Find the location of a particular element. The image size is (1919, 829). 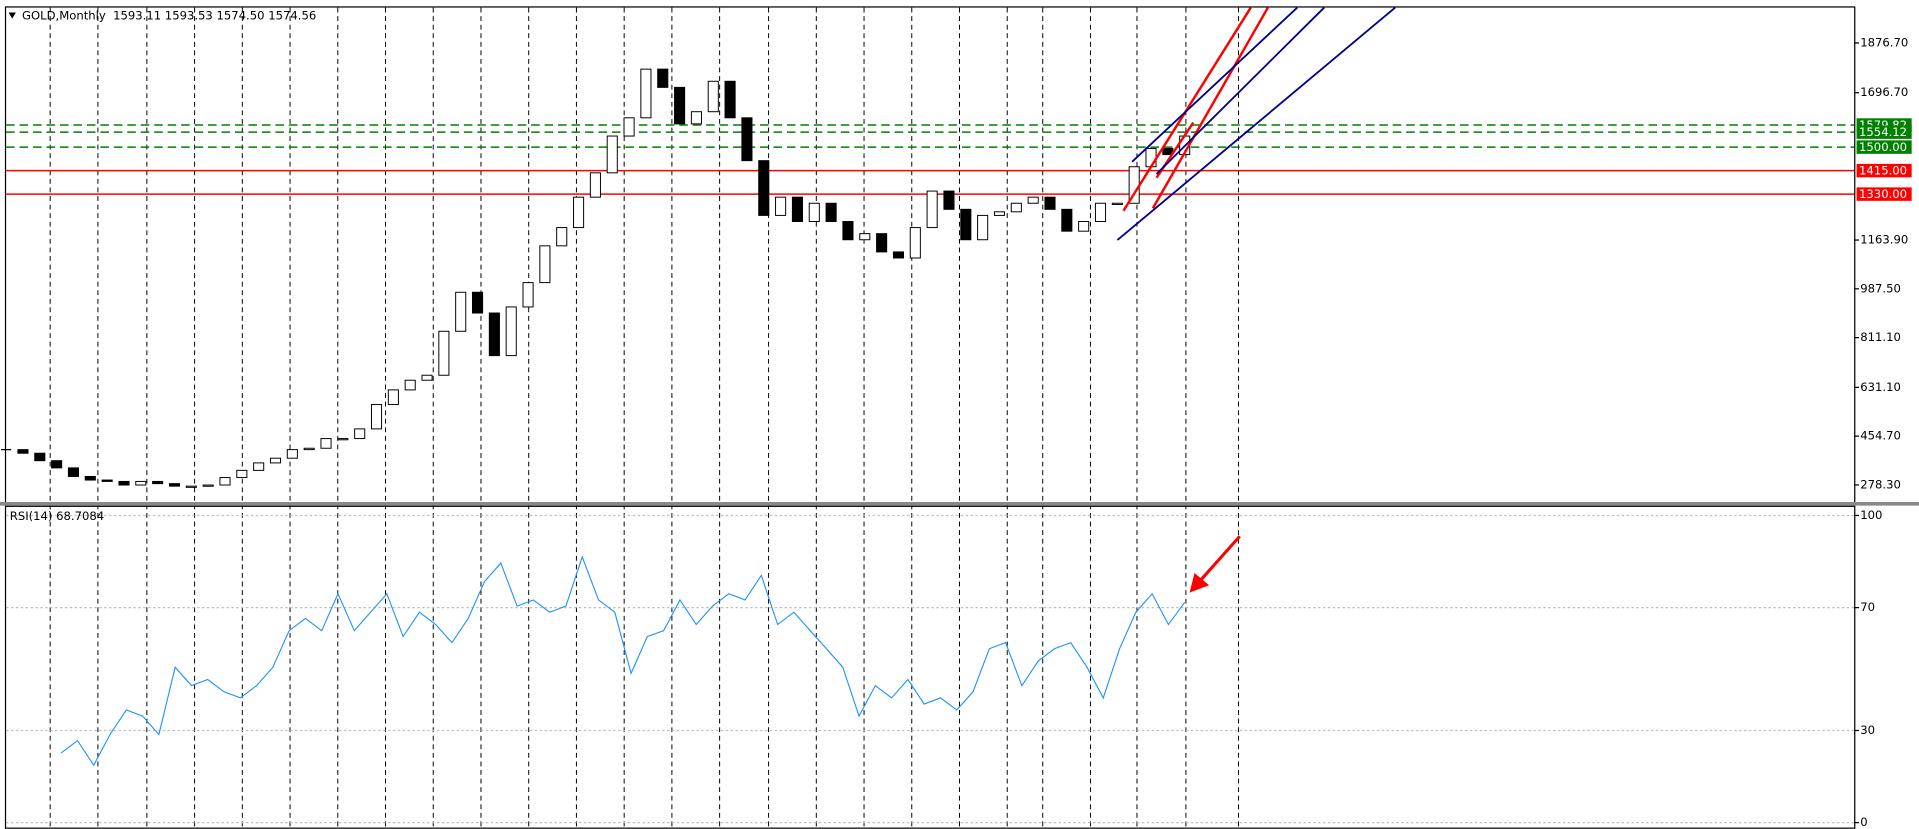

y-tick-label: 0 is located at coordinates (1863, 822).